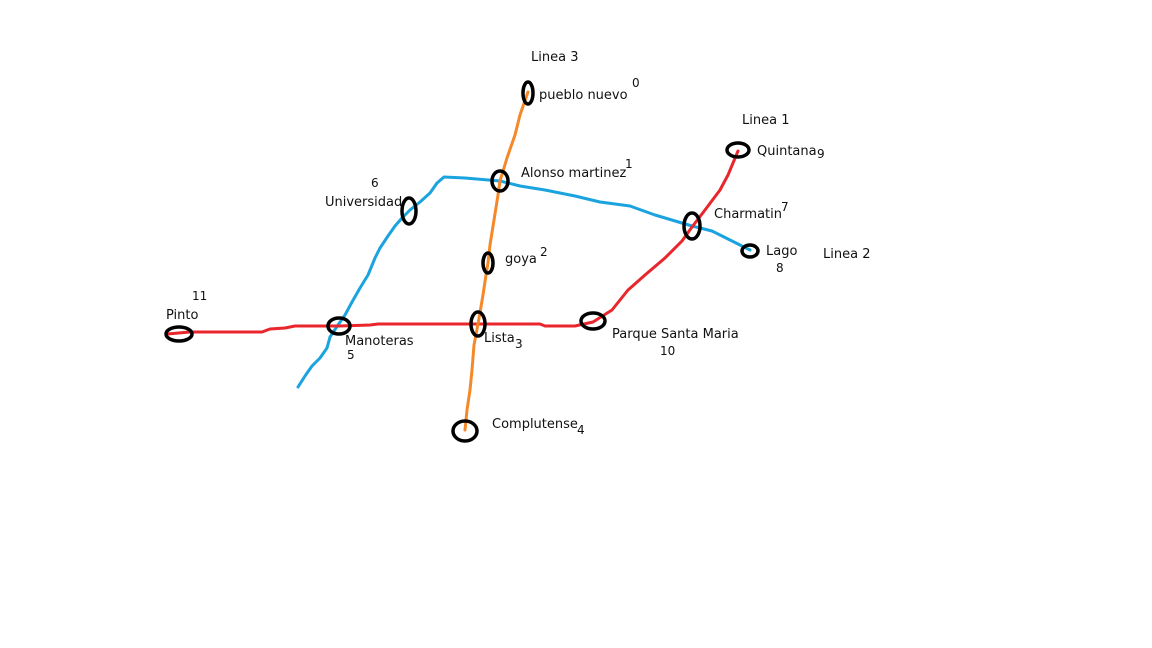 This screenshot has height=648, width=1152. I want to click on station-ring-lago, so click(750, 251).